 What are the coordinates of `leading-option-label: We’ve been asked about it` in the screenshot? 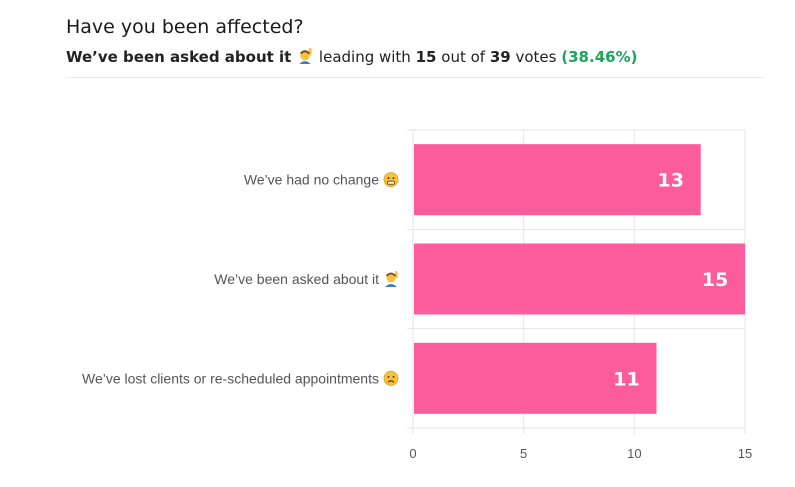 It's located at (179, 57).